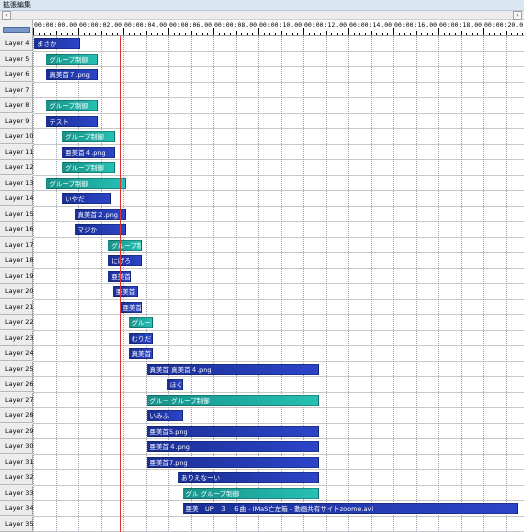 This screenshot has height=532, width=524. Describe the element at coordinates (232, 400) in the screenshot. I see `timeline-object: グル－ グループ制御` at that location.